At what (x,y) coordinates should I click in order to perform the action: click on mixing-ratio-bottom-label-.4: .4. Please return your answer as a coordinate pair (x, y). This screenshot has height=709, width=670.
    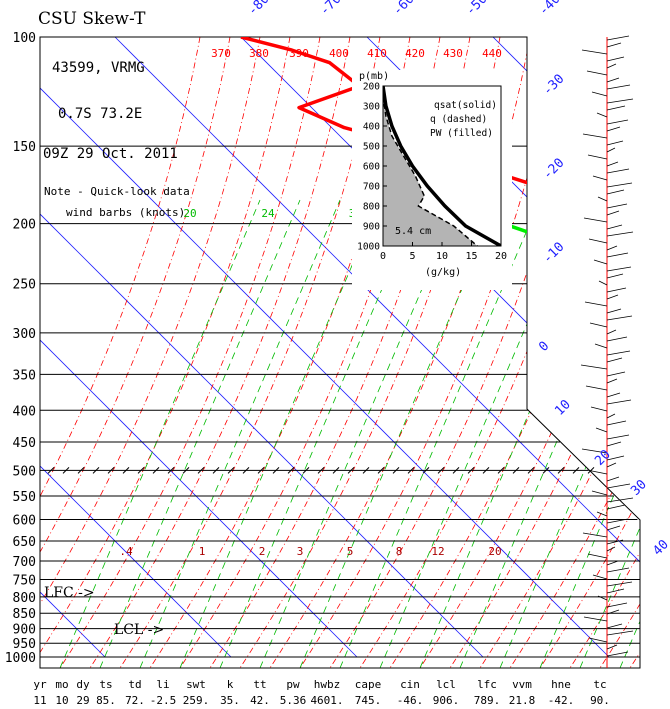
    Looking at the image, I should click on (126, 551).